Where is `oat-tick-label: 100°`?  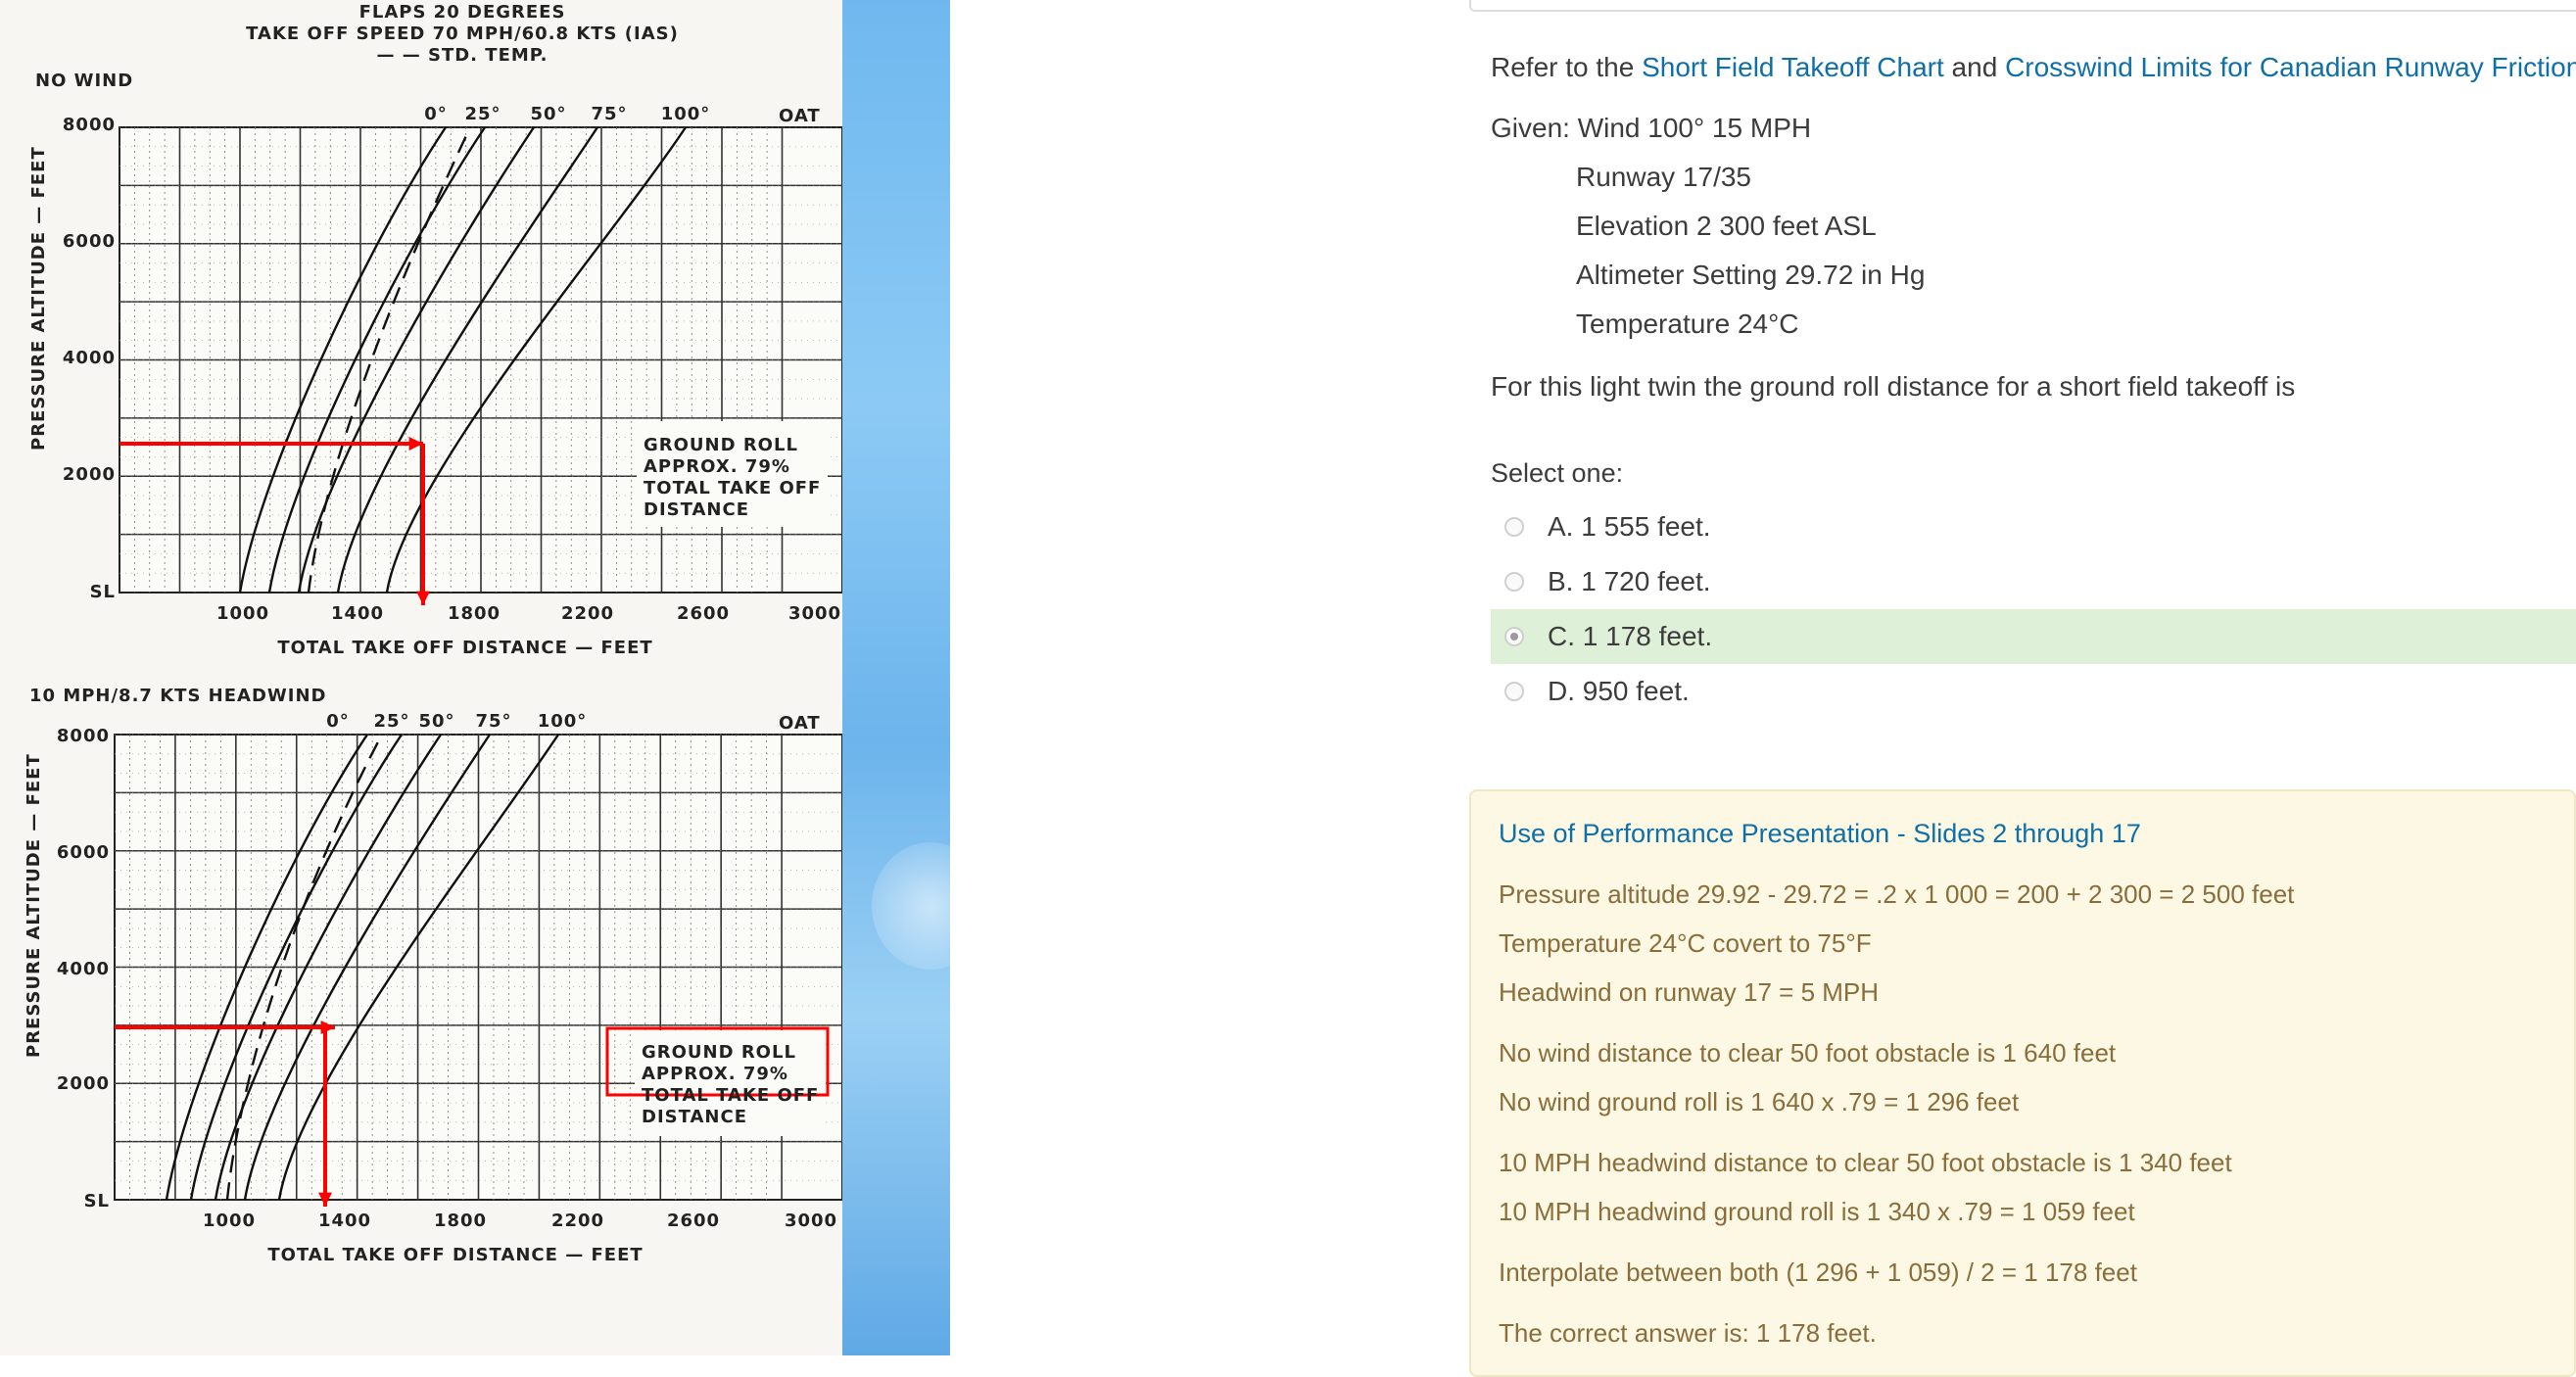
oat-tick-label: 100° is located at coordinates (686, 114).